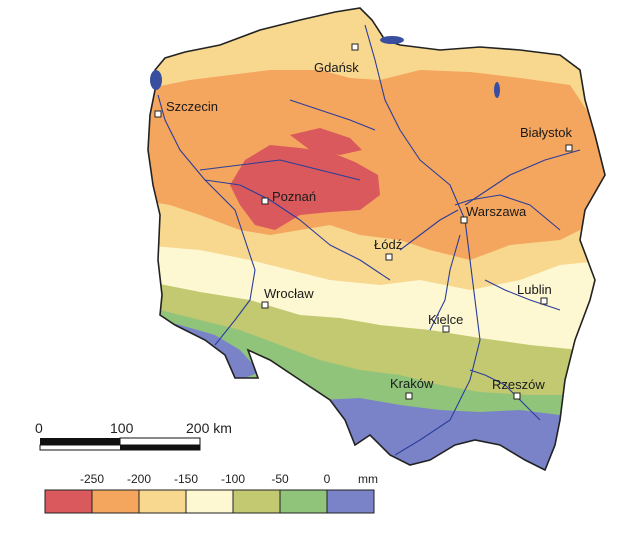 Image resolution: width=643 pixels, height=533 pixels. I want to click on city-label-warszawa: Warszawa, so click(496, 211).